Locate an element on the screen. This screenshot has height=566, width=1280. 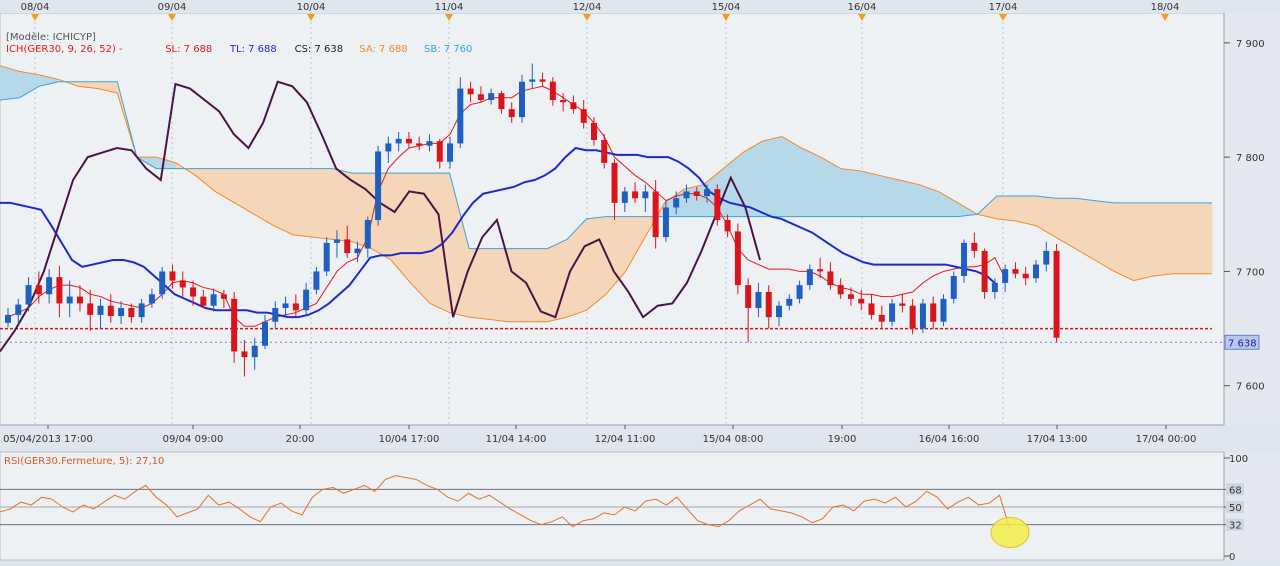
legend-item: ICH(GER30, 9, 26, 52) - is located at coordinates (64, 49).